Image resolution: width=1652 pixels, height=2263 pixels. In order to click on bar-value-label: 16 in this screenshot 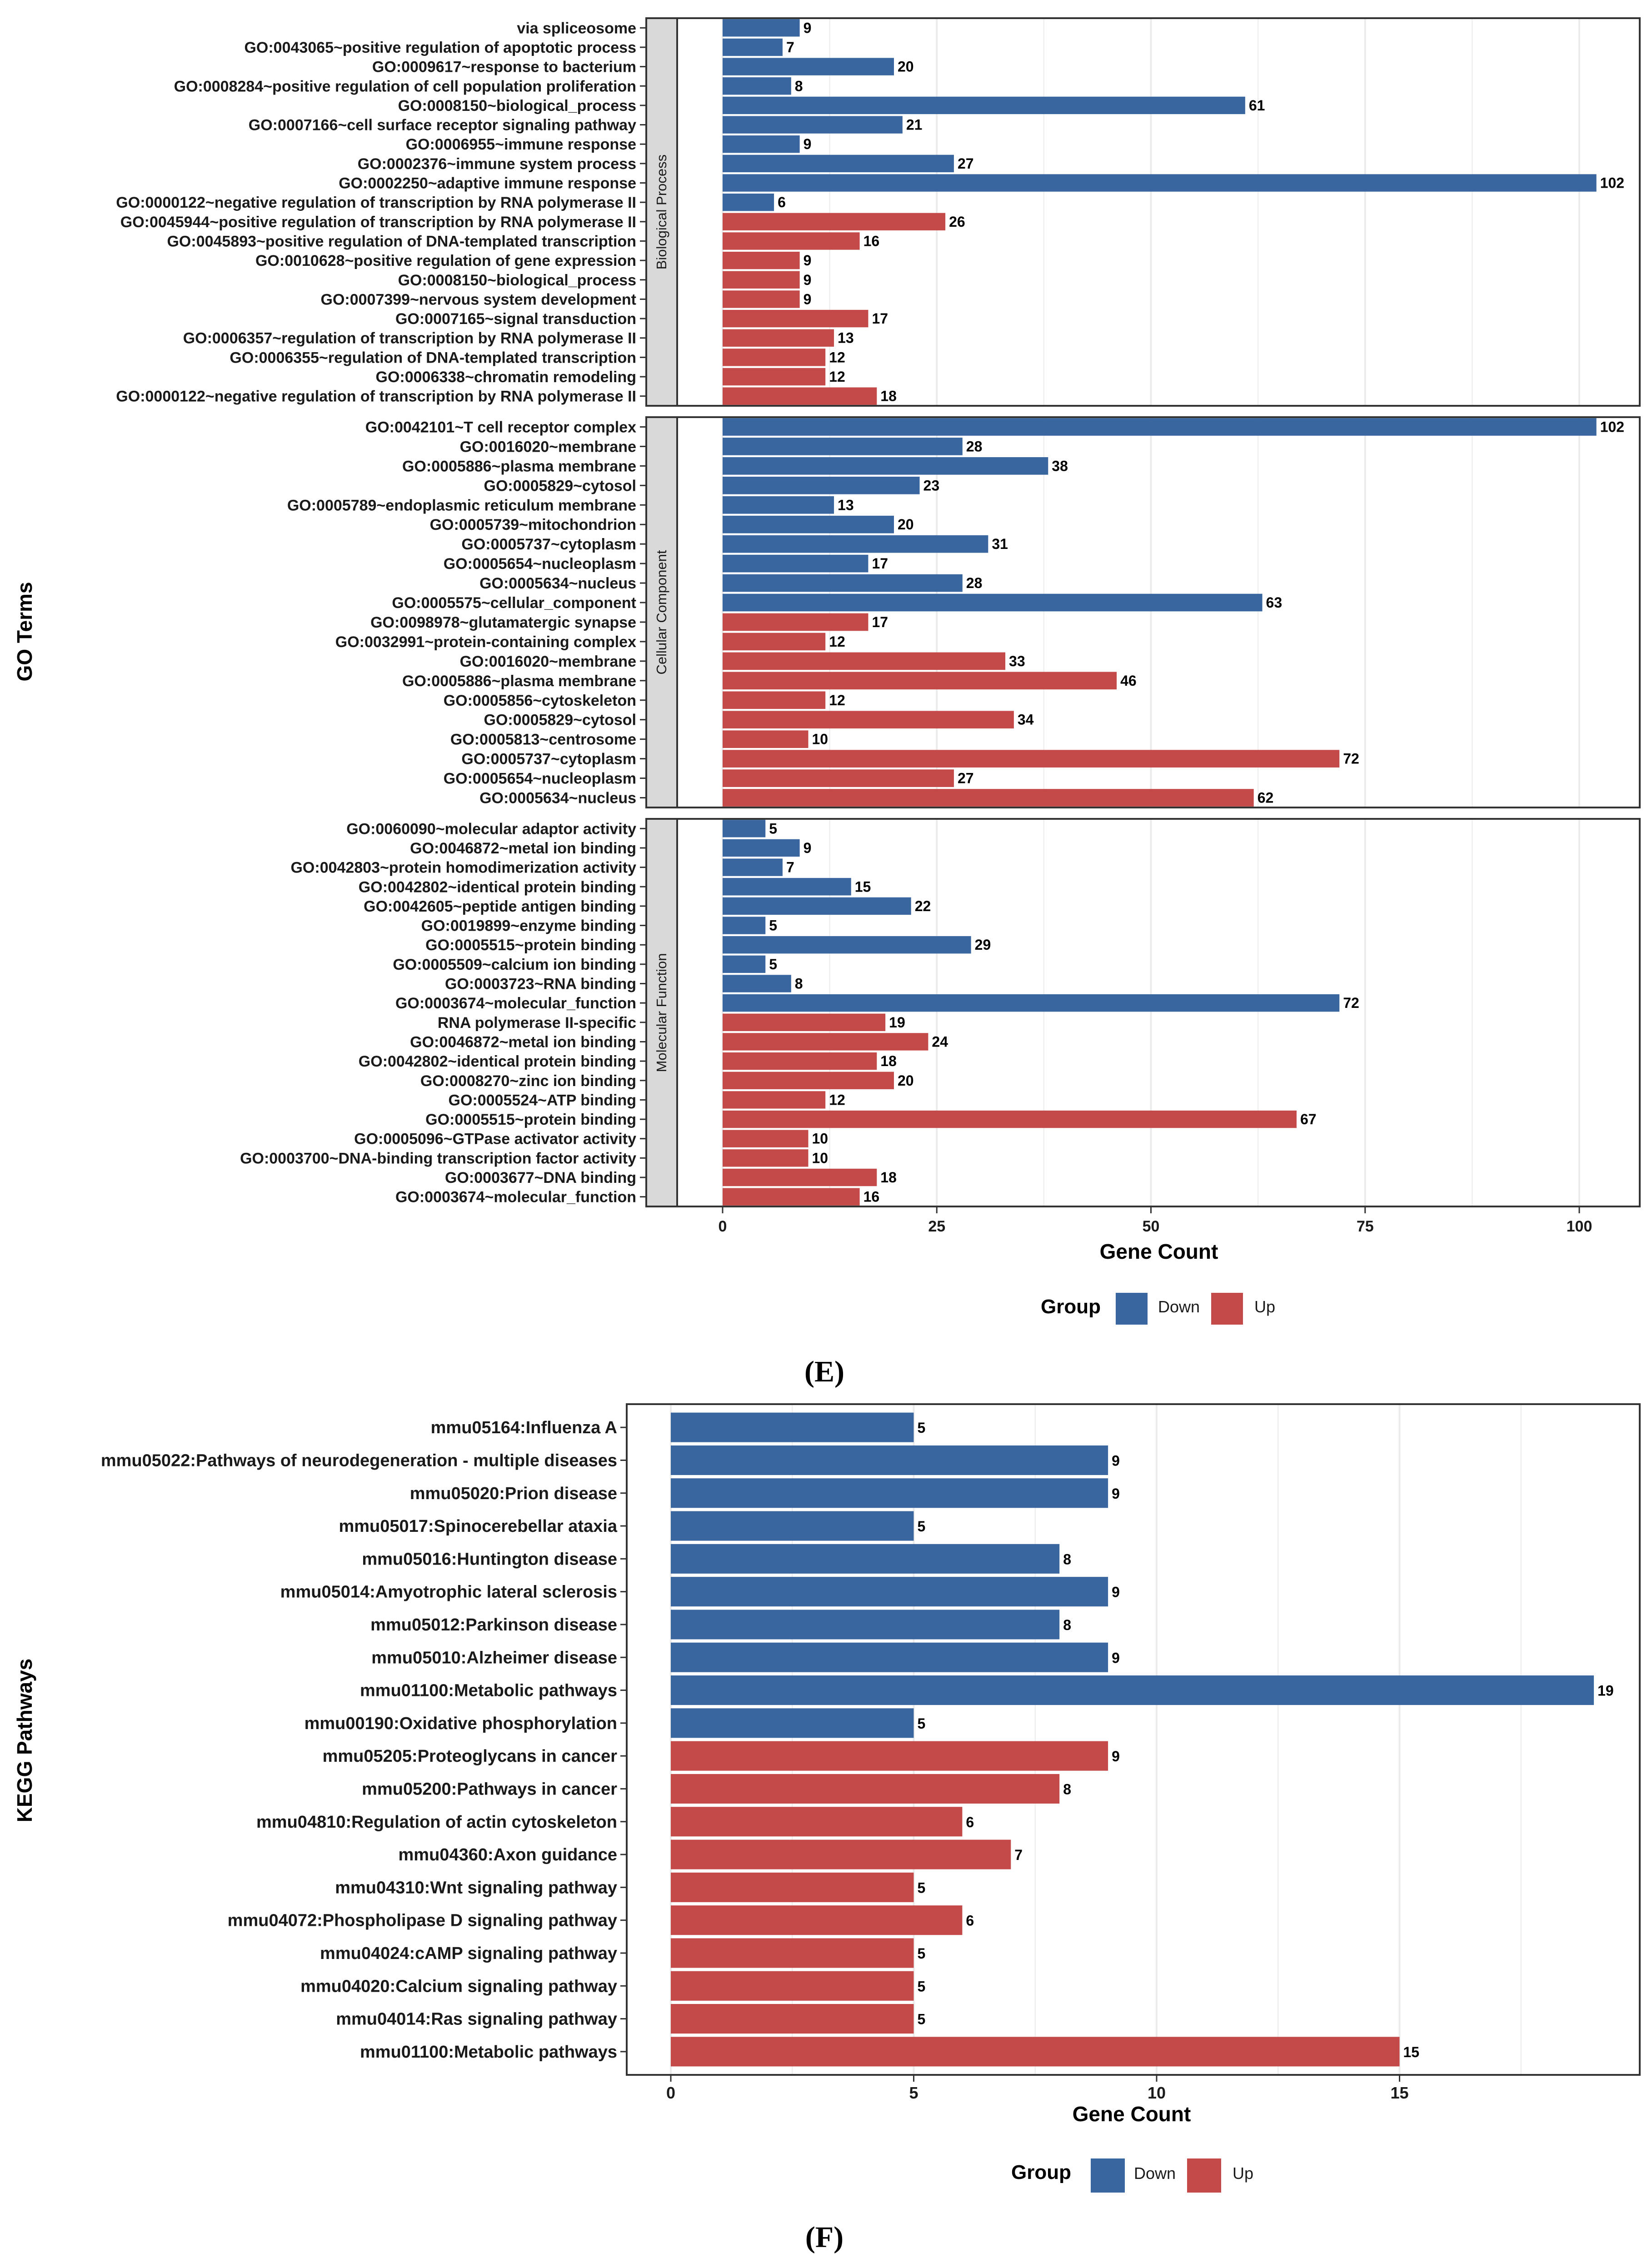, I will do `click(871, 241)`.